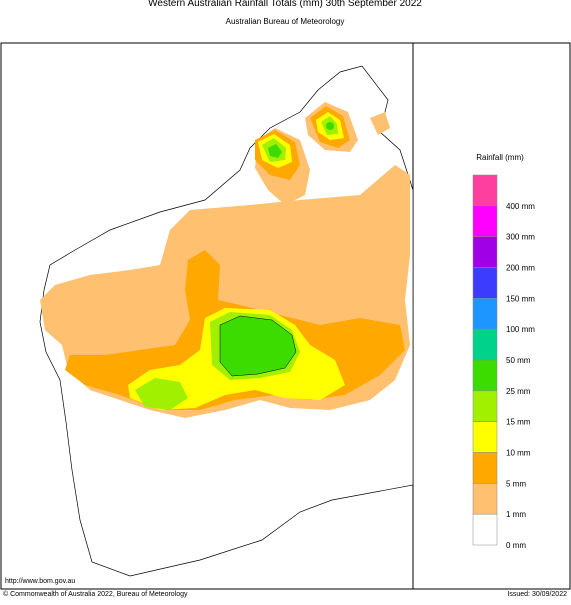 The image size is (571, 605). What do you see at coordinates (500, 157) in the screenshot?
I see `legend-title: Rainfall (mm)` at bounding box center [500, 157].